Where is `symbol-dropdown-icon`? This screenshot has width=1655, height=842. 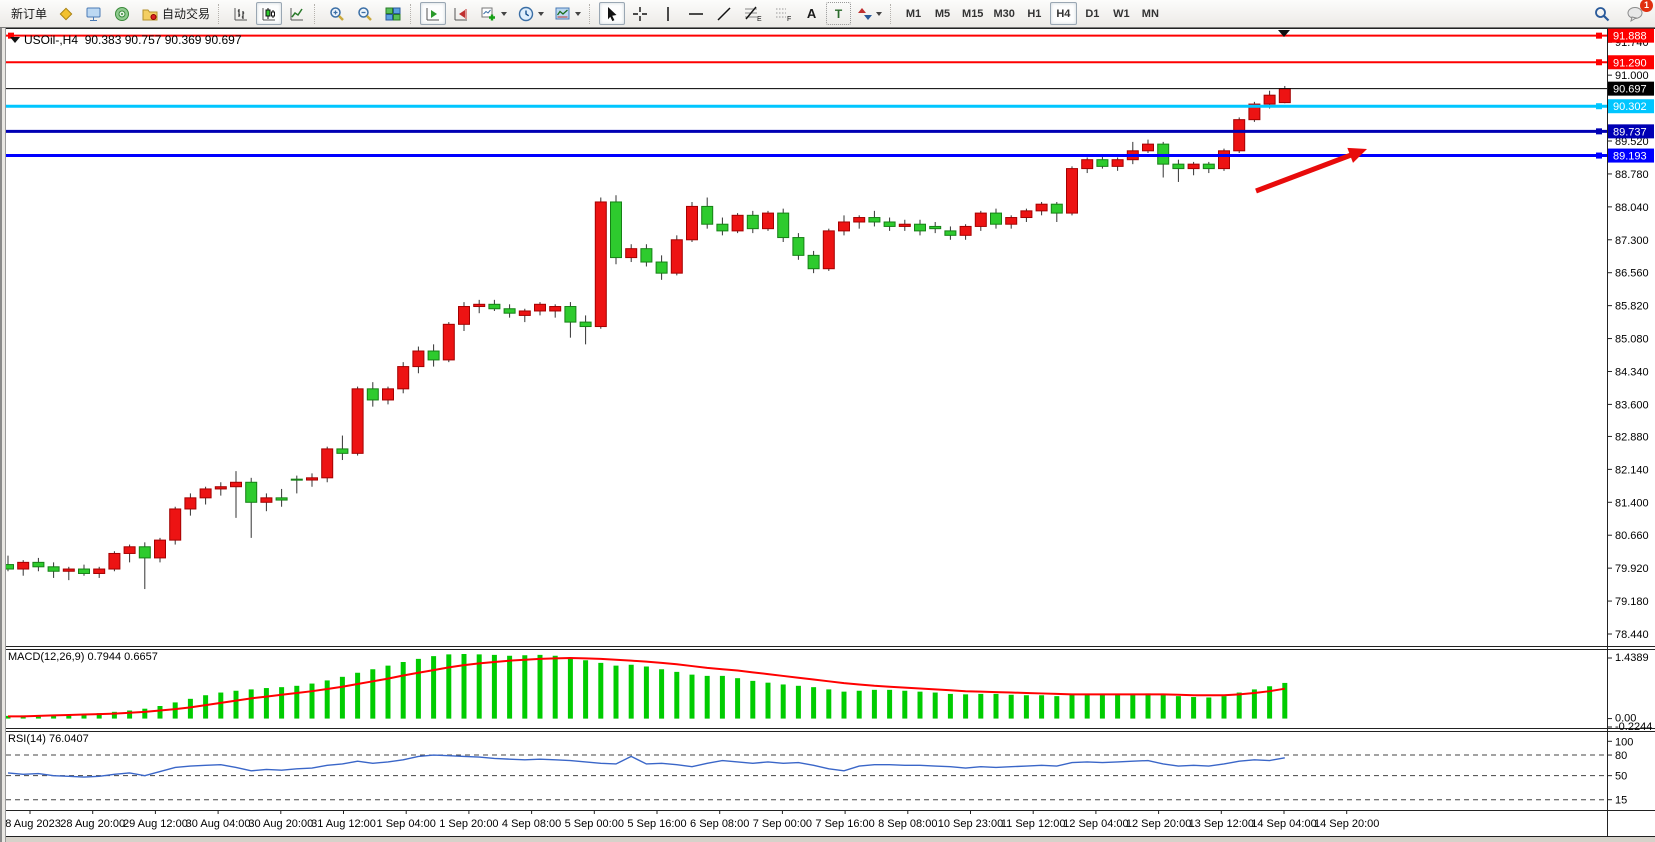 symbol-dropdown-icon is located at coordinates (15, 40).